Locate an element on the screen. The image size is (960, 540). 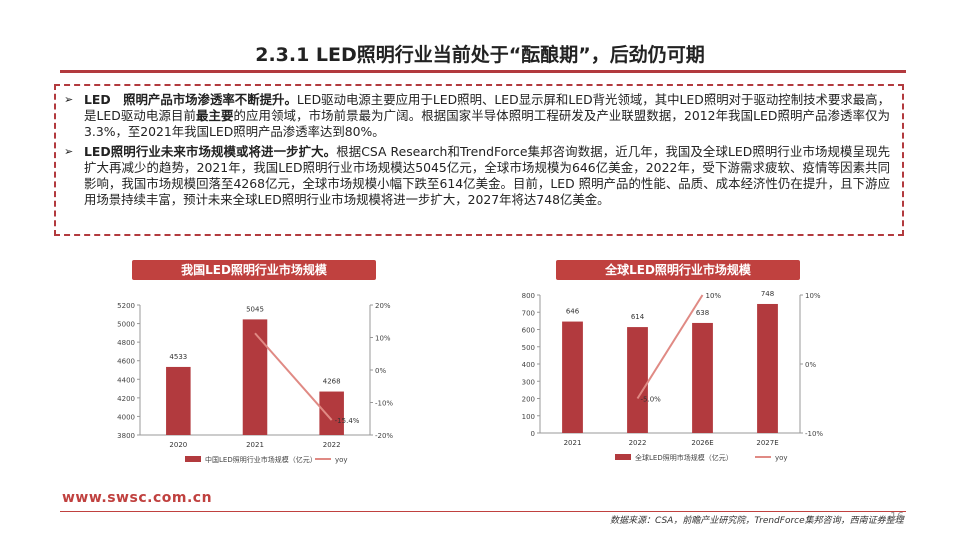
bar-value-label: 646 is located at coordinates (573, 312).